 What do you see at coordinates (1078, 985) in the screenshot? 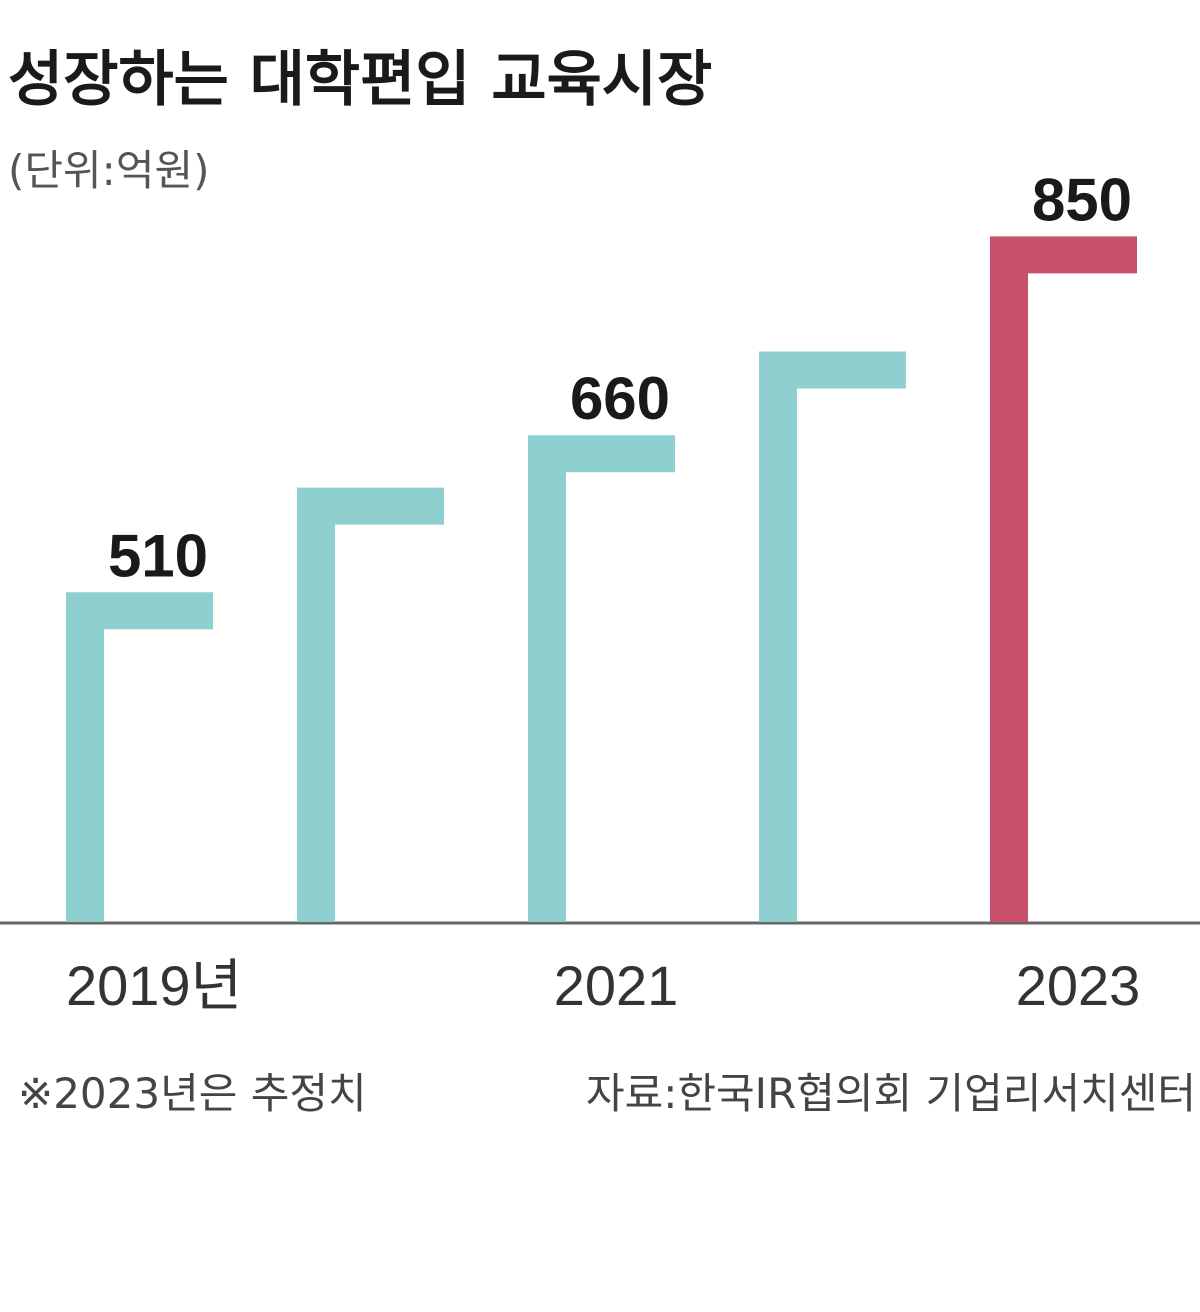
I see `x-tick-label: 2023` at bounding box center [1078, 985].